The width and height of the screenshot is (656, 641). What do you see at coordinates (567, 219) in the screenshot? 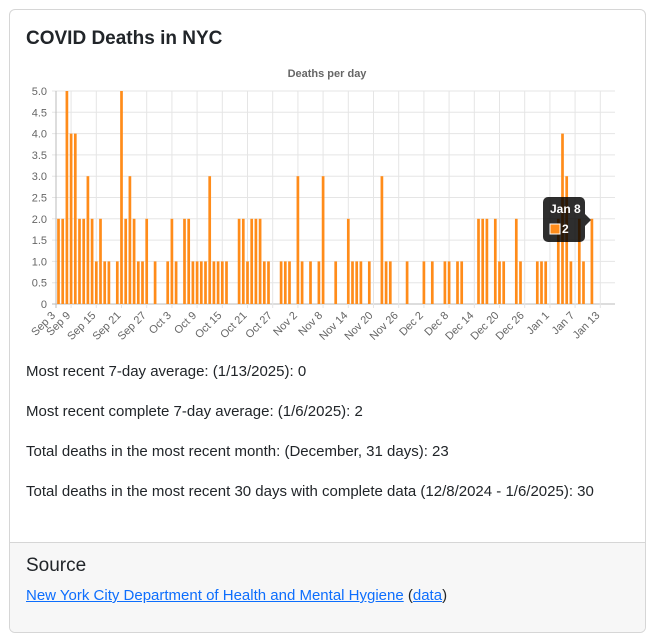
I see `chart-tooltip: Jan 8 2` at bounding box center [567, 219].